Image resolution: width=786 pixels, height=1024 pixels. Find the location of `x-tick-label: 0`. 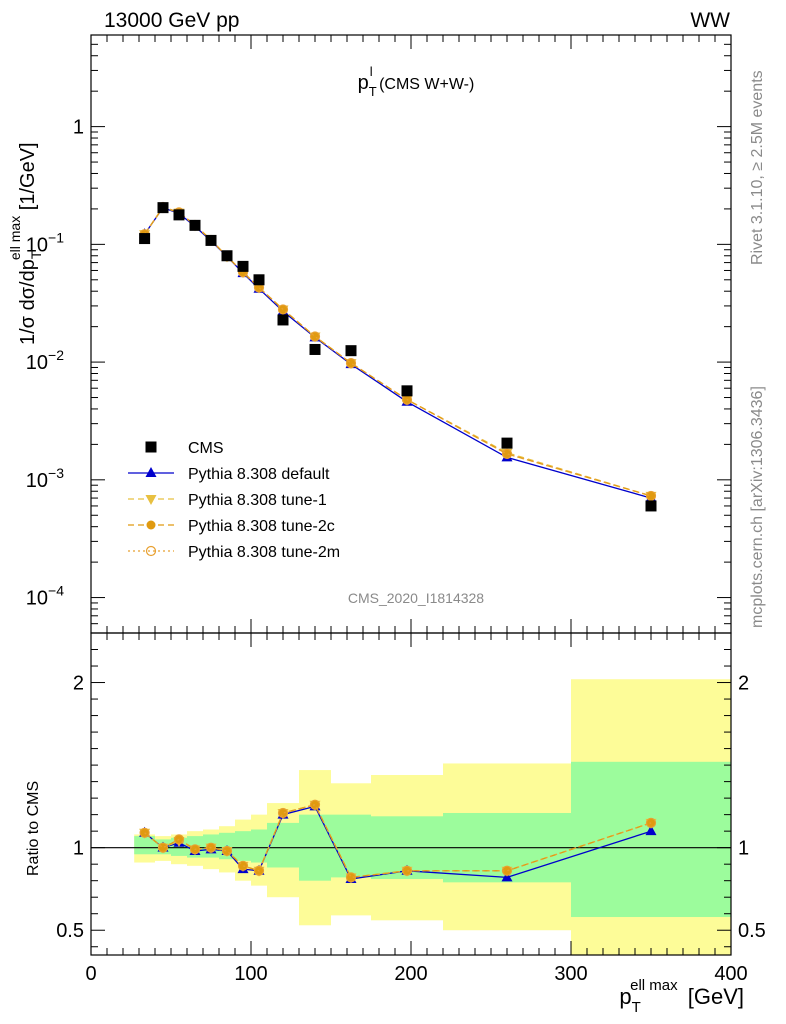

x-tick-label: 0 is located at coordinates (90, 974).